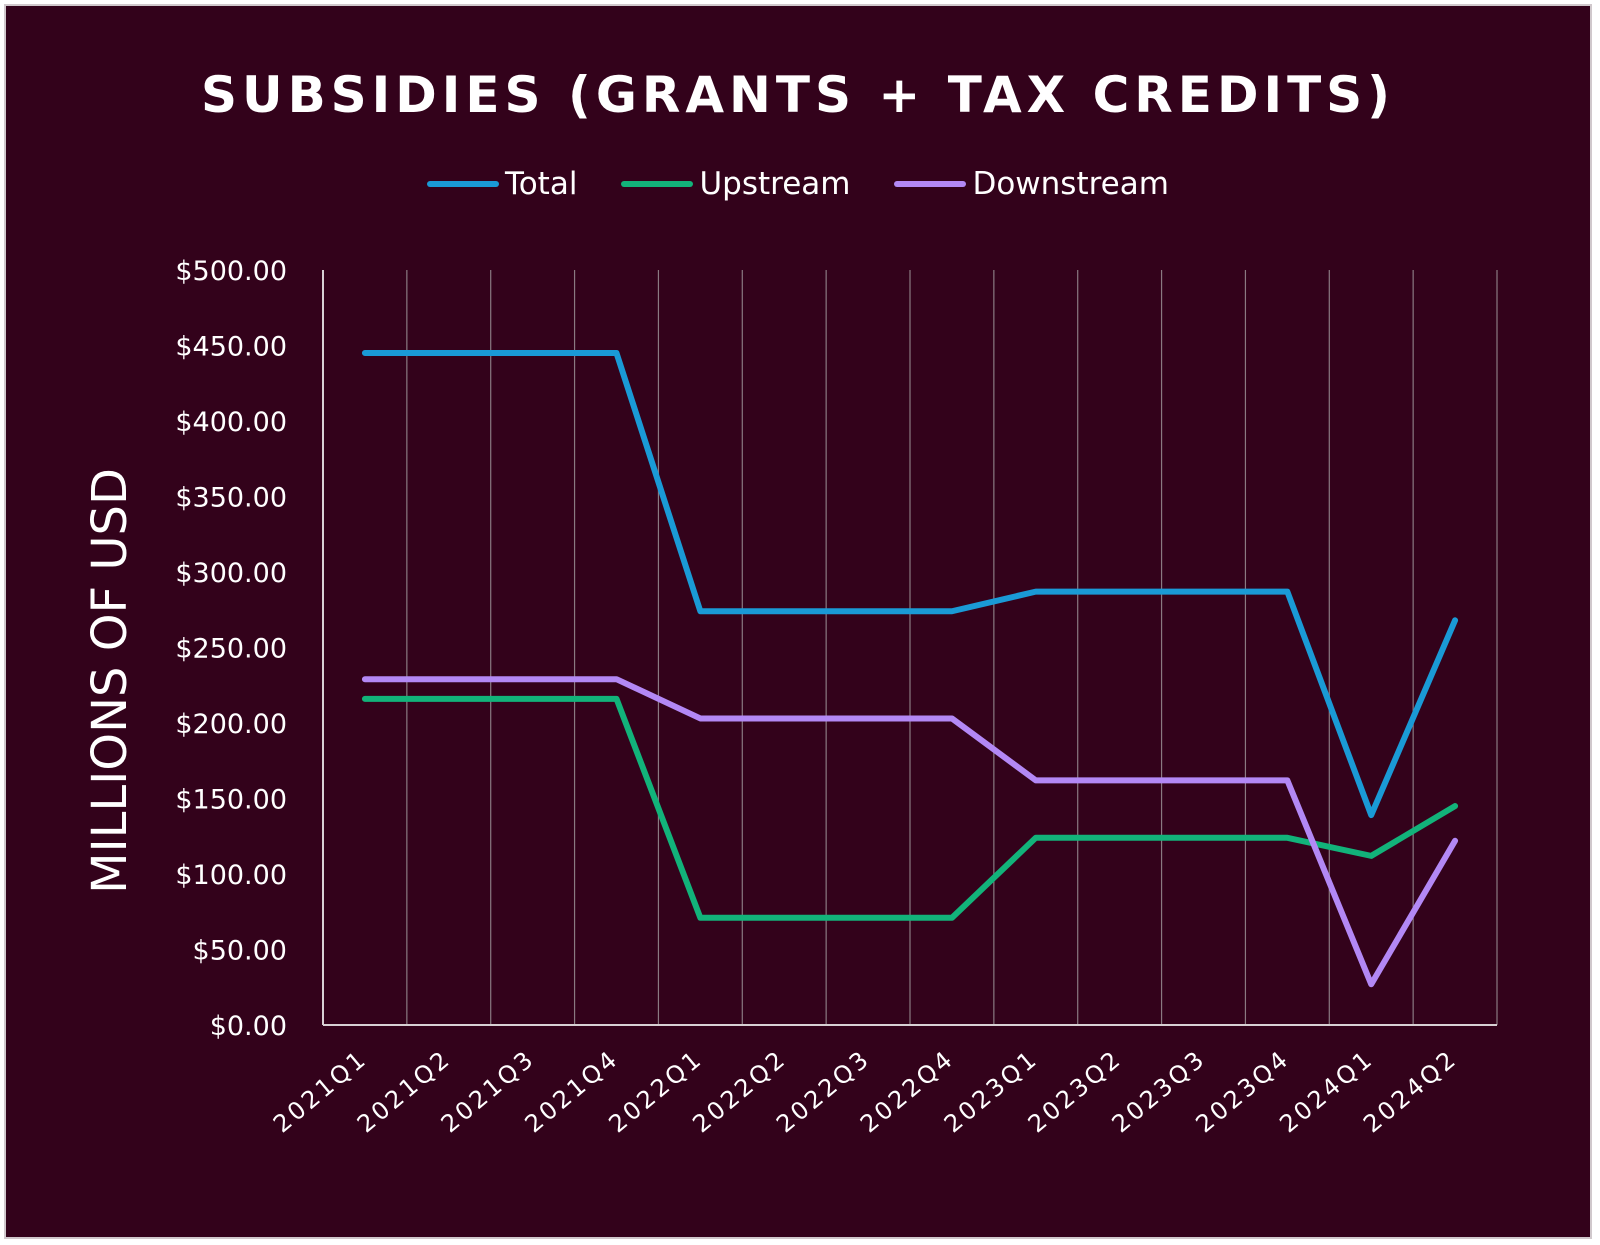 The image size is (1600, 1245). I want to click on chart-legend: Total Upstream Downstream, so click(798, 184).